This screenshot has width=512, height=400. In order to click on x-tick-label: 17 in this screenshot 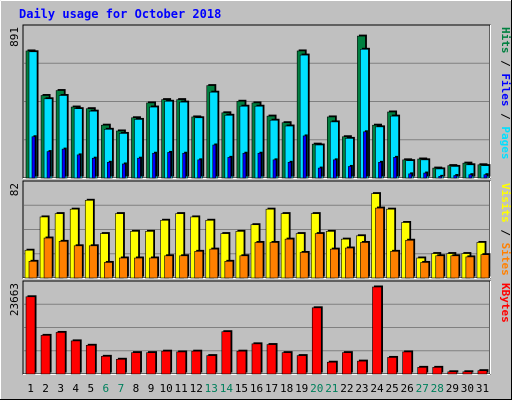, I will do `click(271, 388)`.